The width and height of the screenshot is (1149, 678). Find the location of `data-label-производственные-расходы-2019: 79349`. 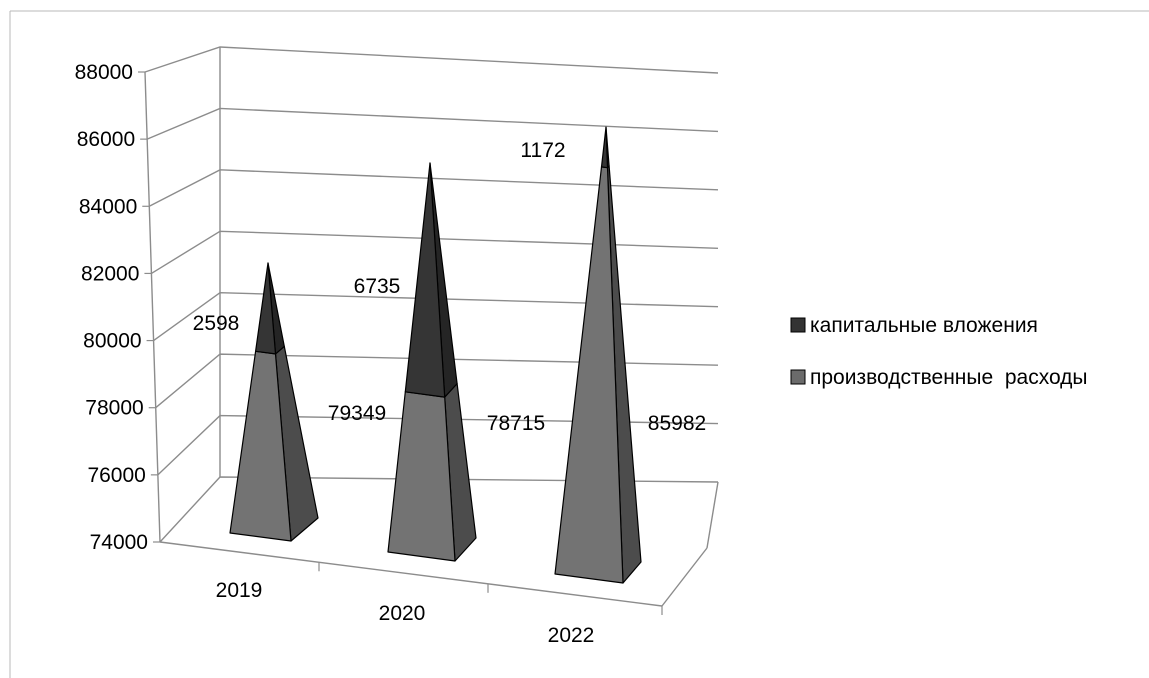

data-label-производственные-расходы-2019: 79349 is located at coordinates (357, 413).